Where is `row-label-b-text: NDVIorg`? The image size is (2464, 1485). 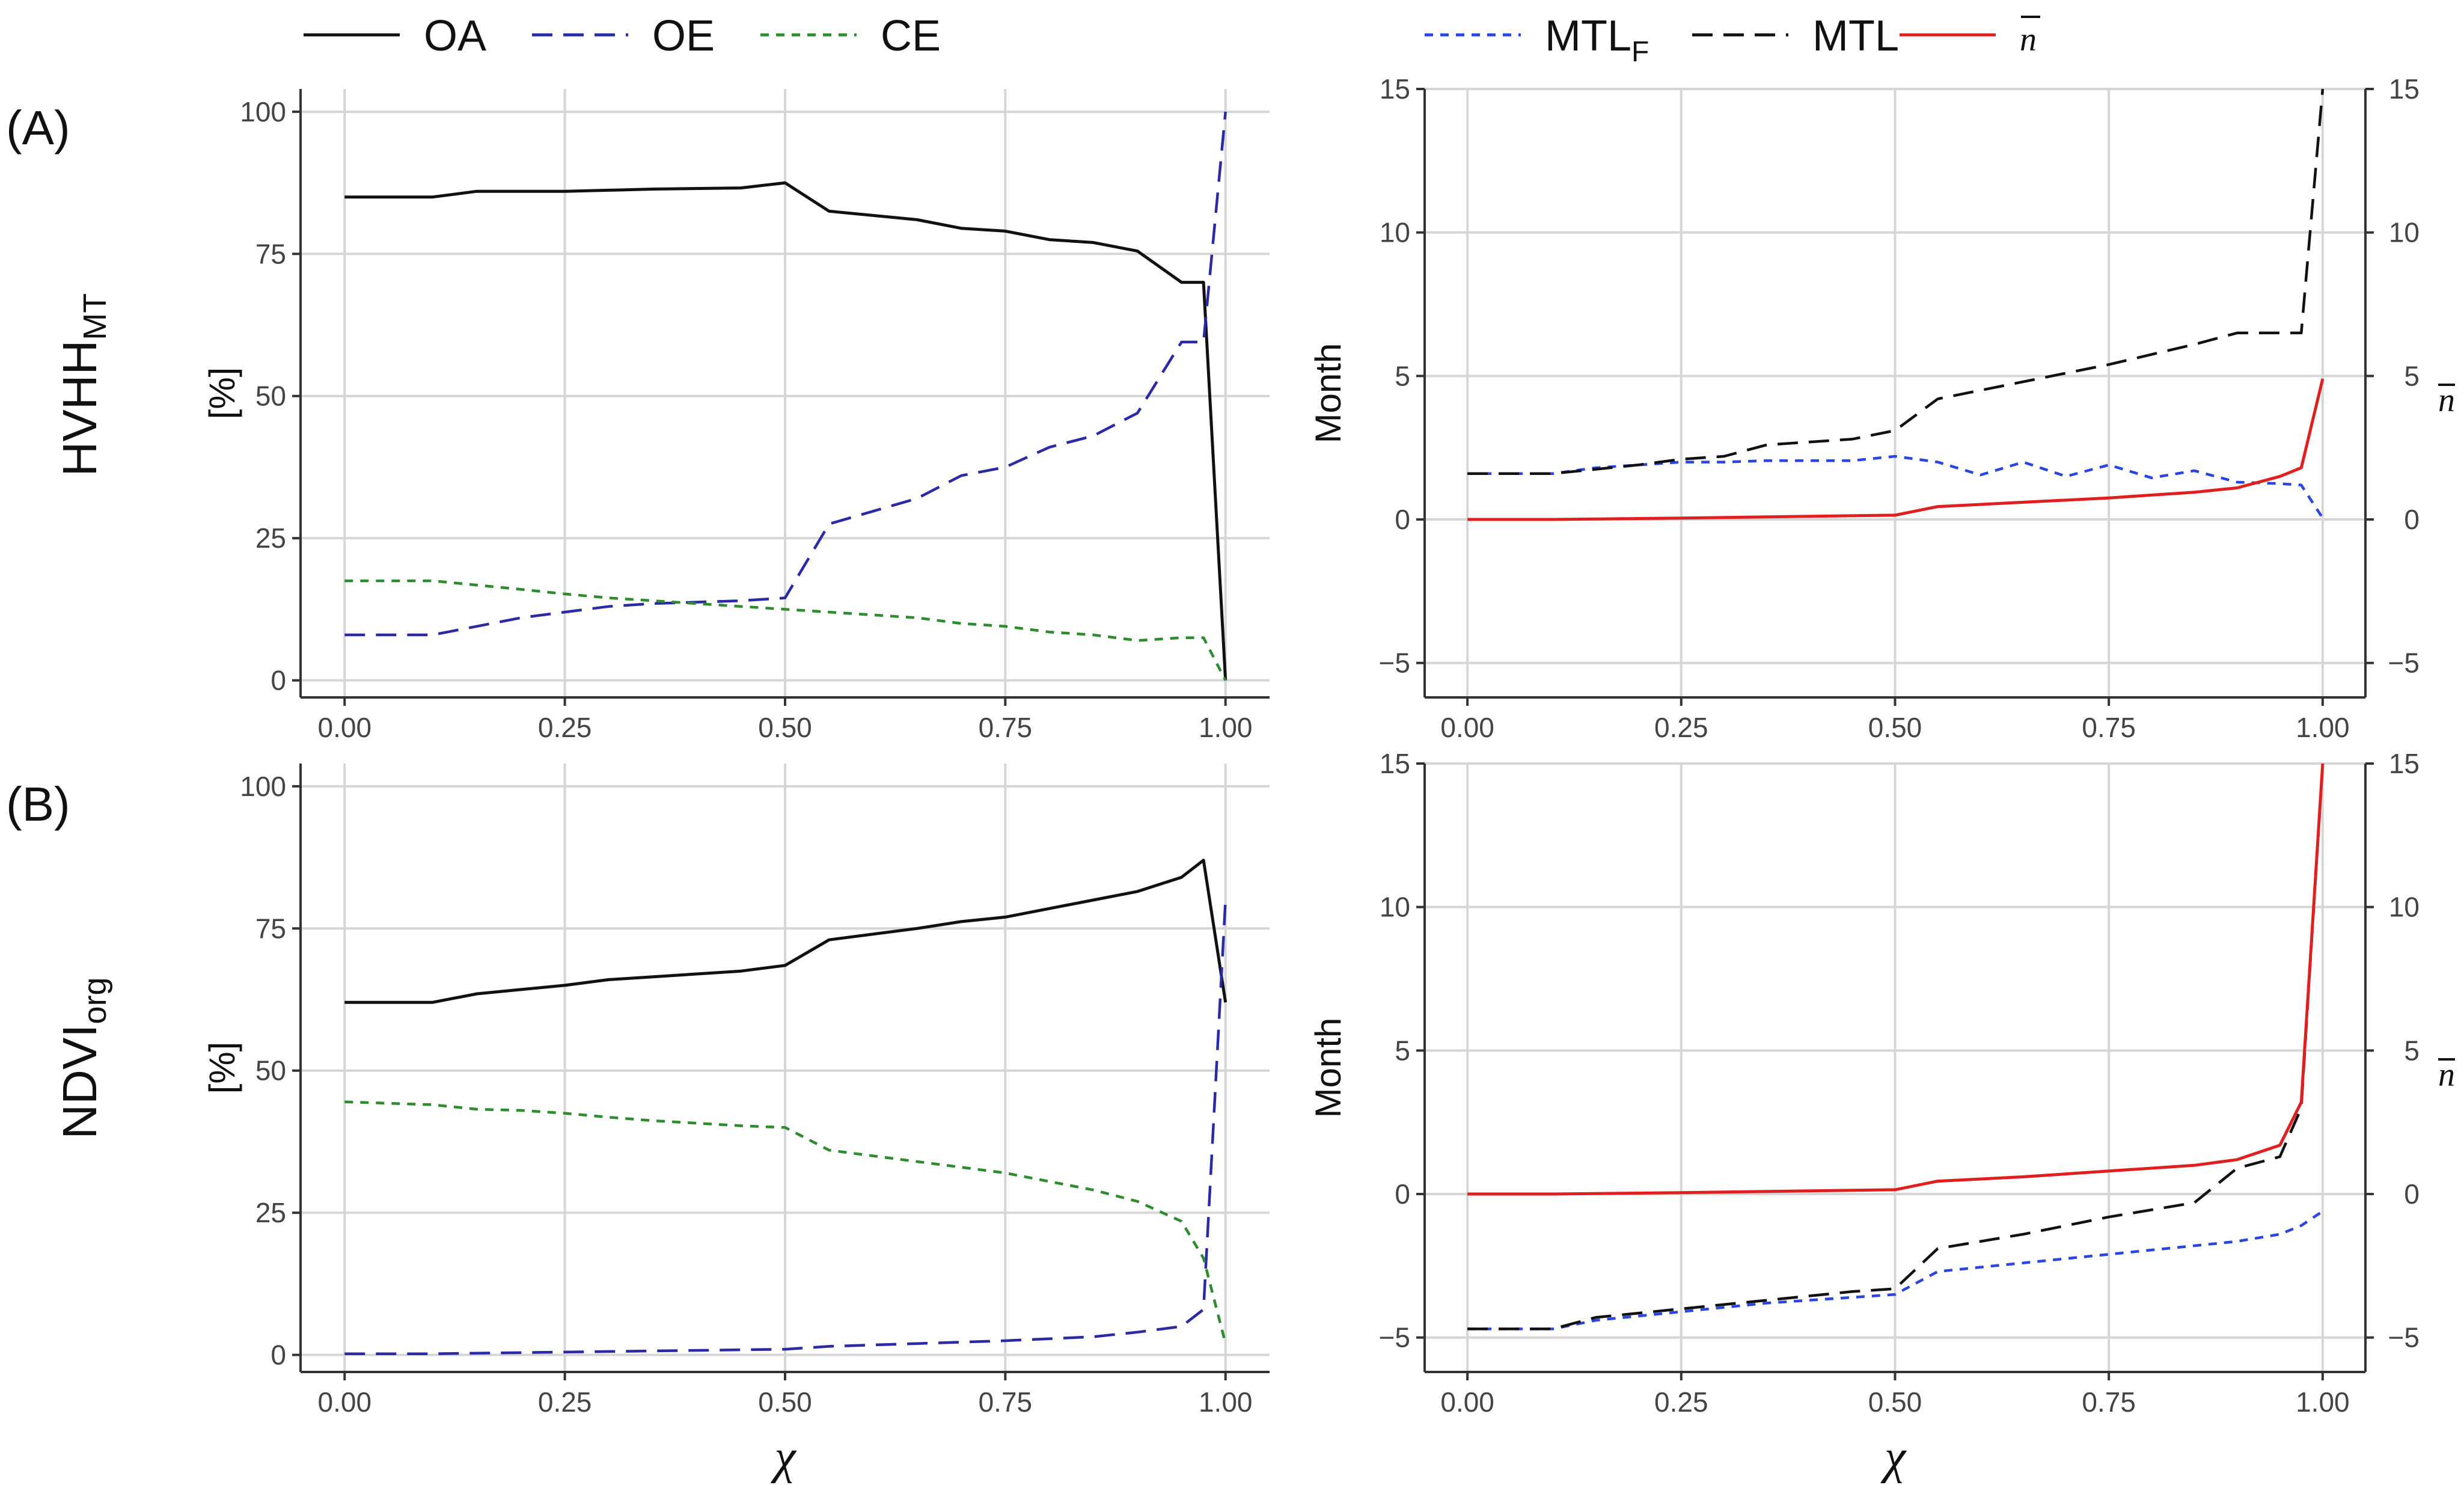
row-label-b-text: NDVIorg is located at coordinates (83, 1058).